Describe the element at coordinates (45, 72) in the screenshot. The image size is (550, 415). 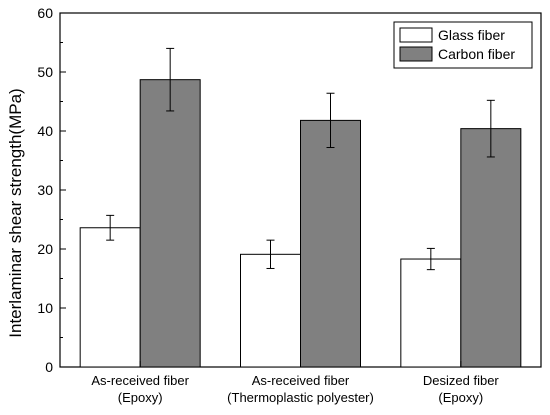
I see `y-tick-label-50: 50` at that location.